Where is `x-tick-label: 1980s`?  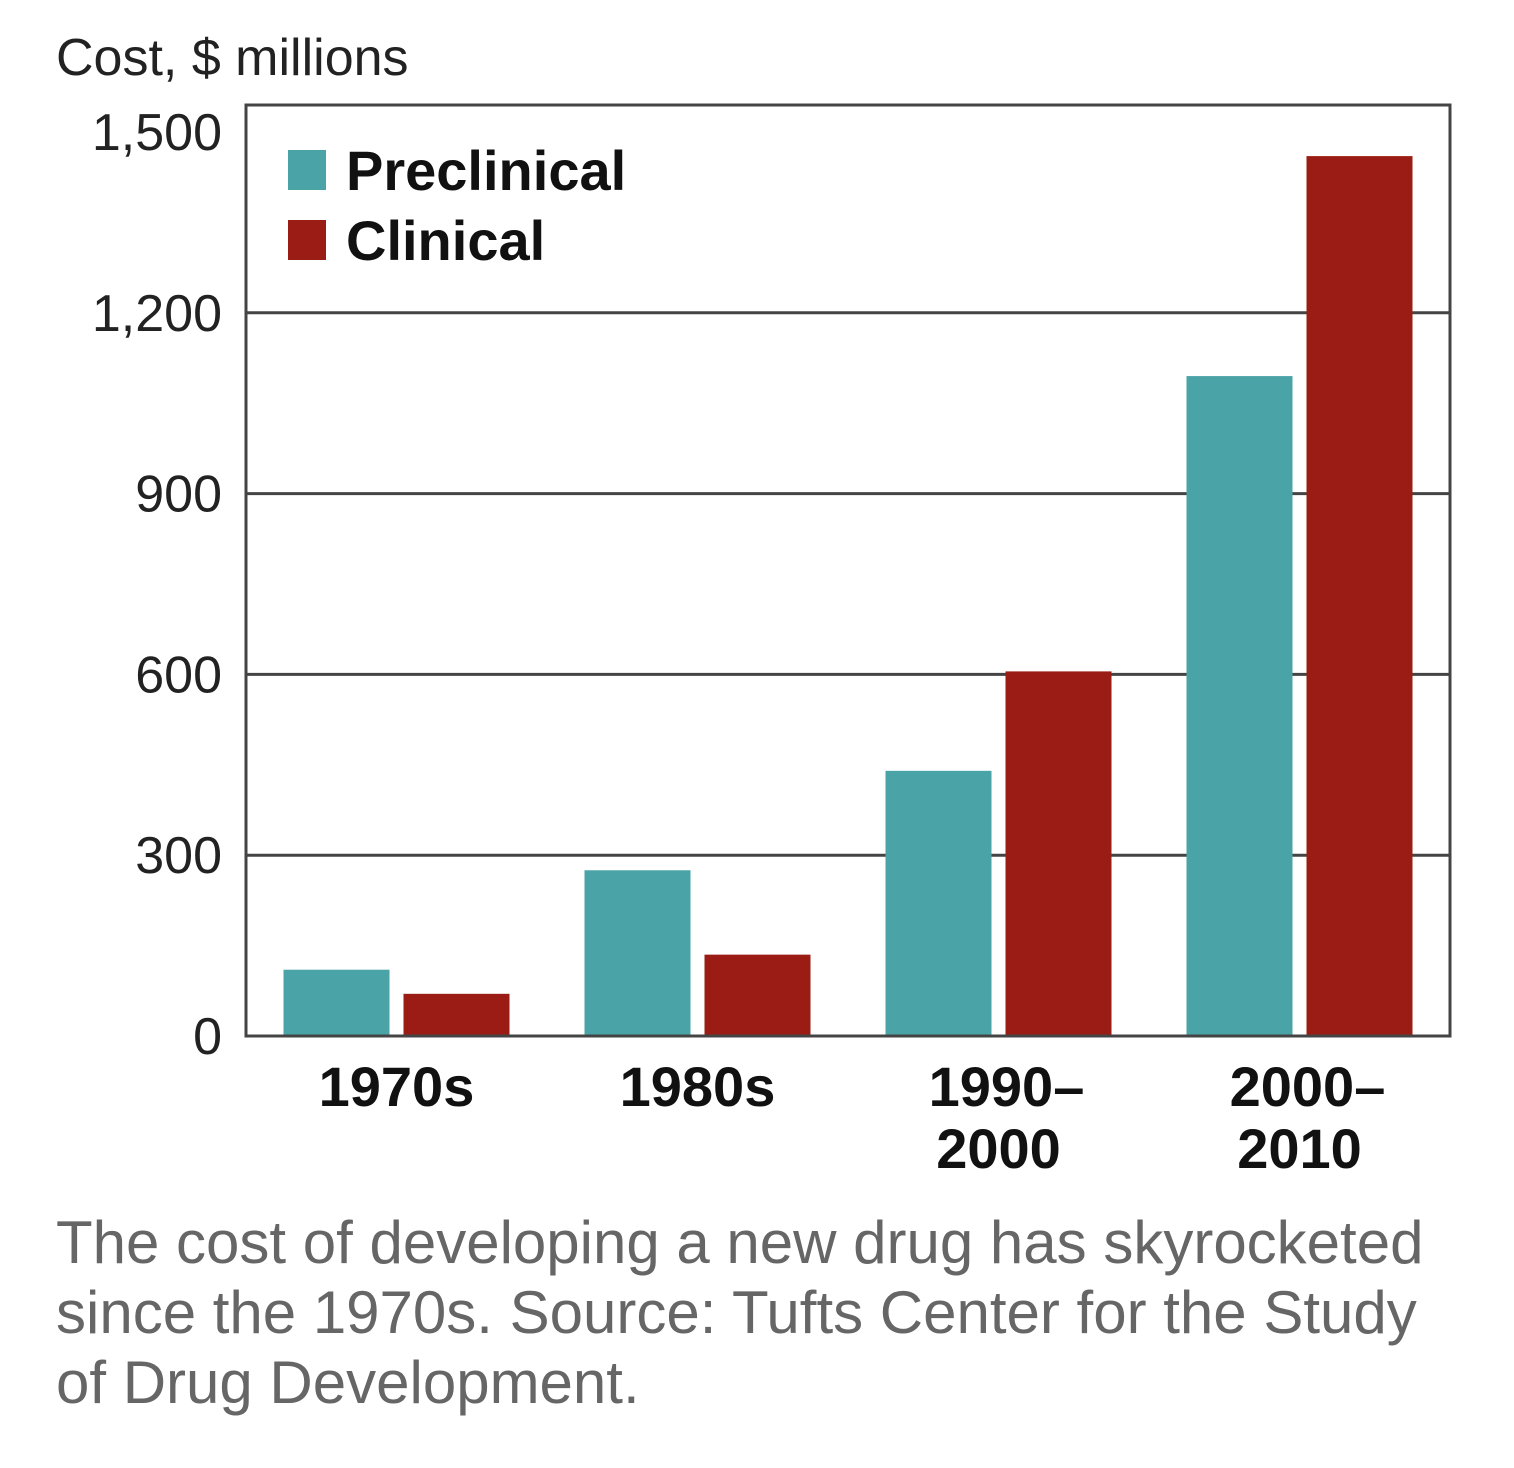 x-tick-label: 1980s is located at coordinates (698, 1086).